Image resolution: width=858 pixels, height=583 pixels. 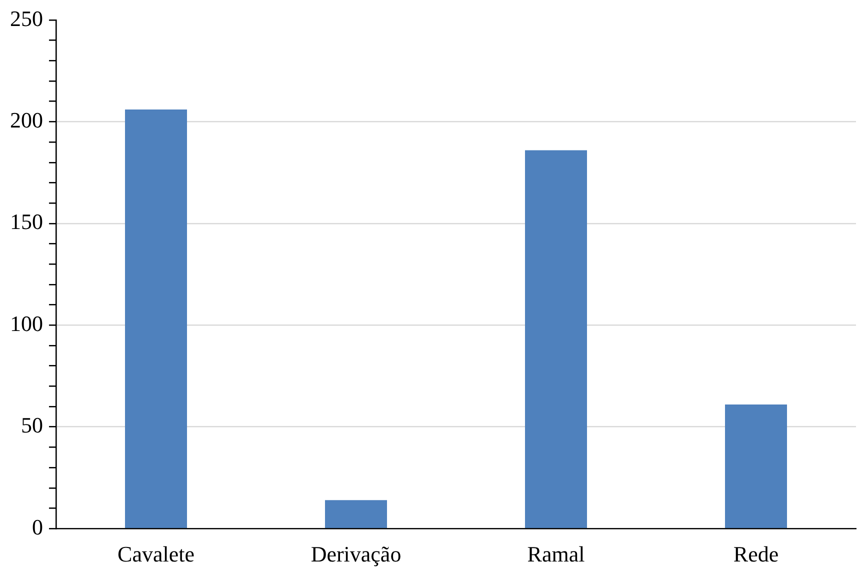 What do you see at coordinates (26, 18) in the screenshot?
I see `y-tick-label: 250` at bounding box center [26, 18].